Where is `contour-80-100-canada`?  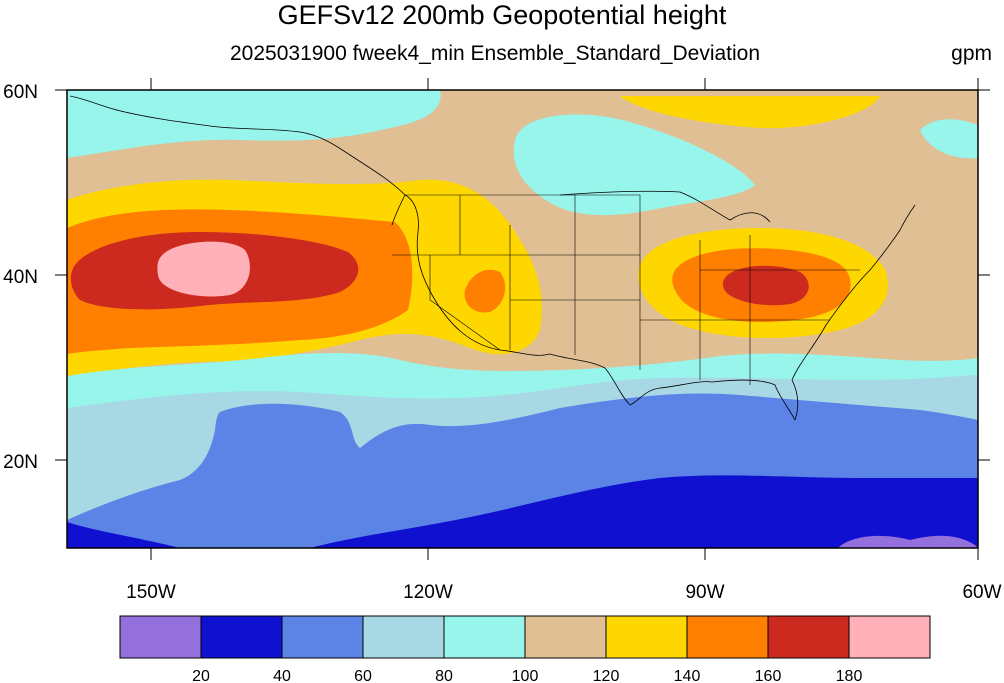
contour-80-100-canada is located at coordinates (634, 165).